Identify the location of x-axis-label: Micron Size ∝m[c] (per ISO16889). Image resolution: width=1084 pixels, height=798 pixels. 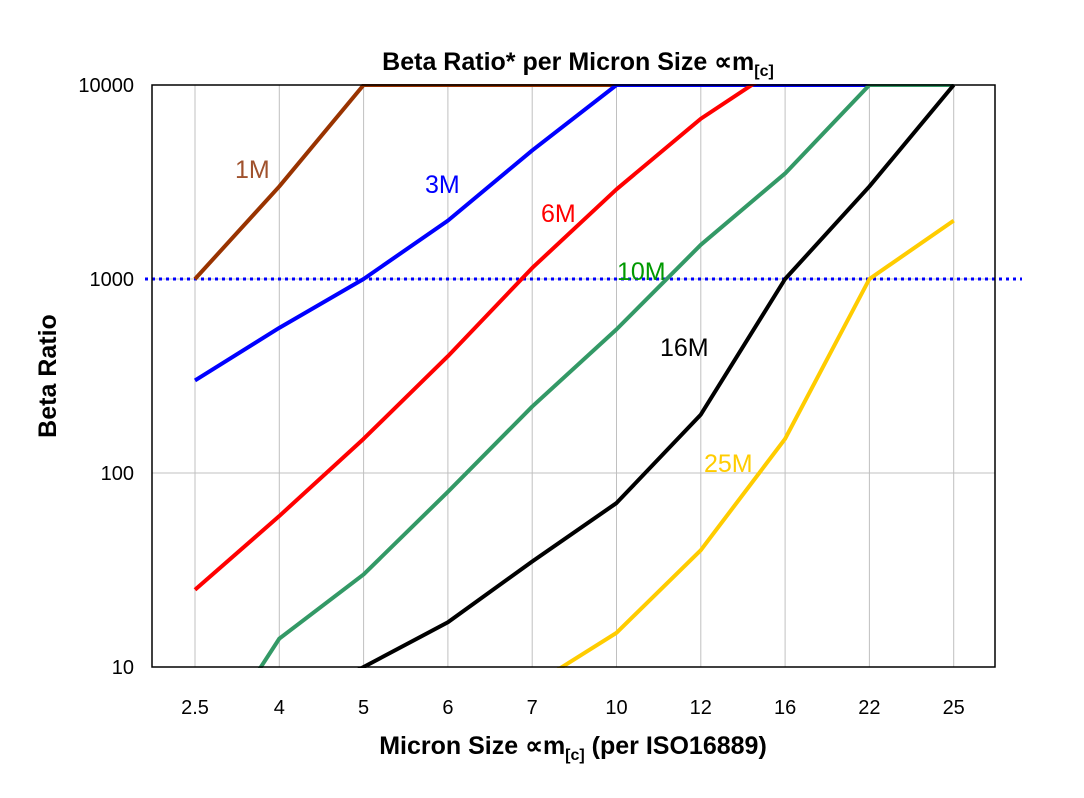
(573, 748).